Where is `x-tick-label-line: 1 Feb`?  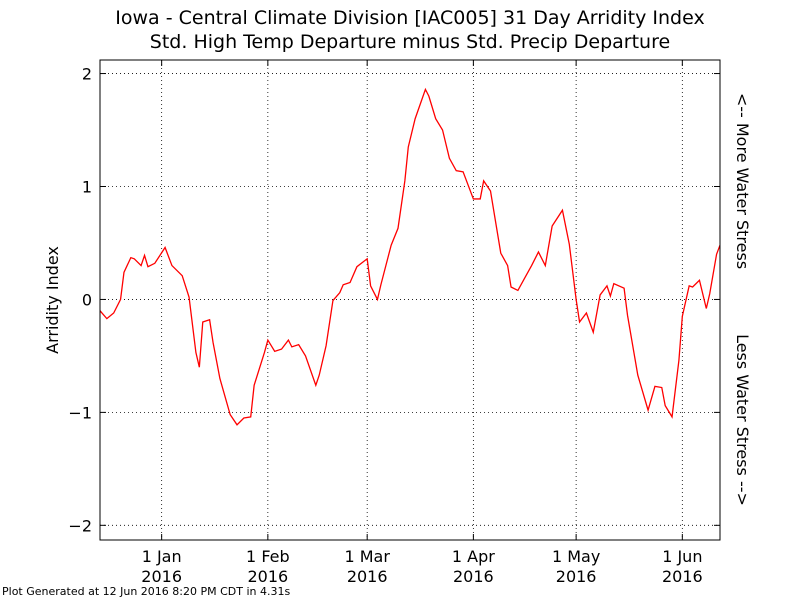
x-tick-label-line: 1 Feb is located at coordinates (268, 556).